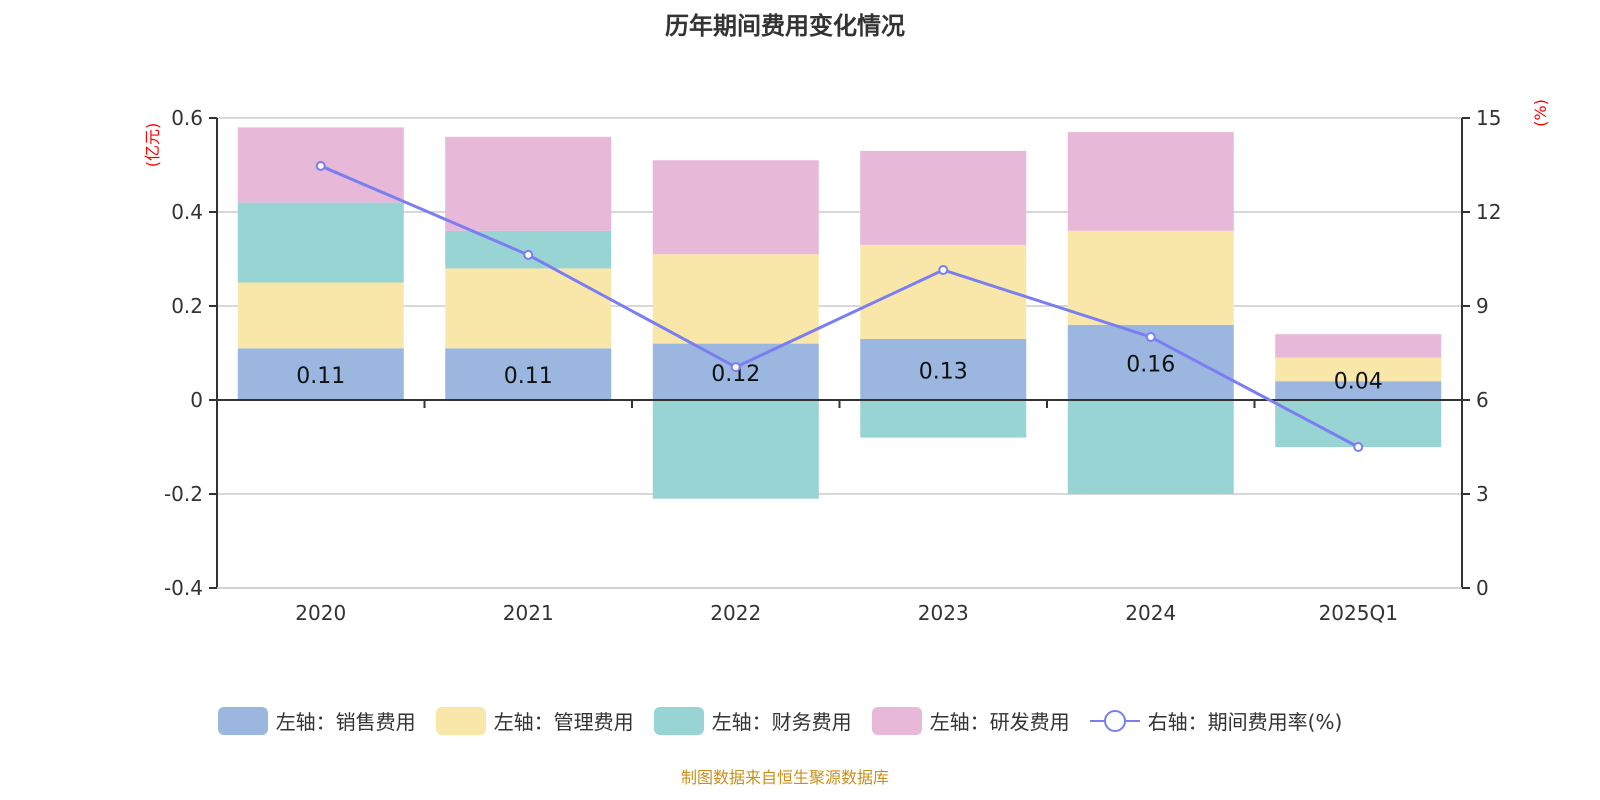 The width and height of the screenshot is (1600, 800). I want to click on legend-label: 左轴：销售费用, so click(345, 722).